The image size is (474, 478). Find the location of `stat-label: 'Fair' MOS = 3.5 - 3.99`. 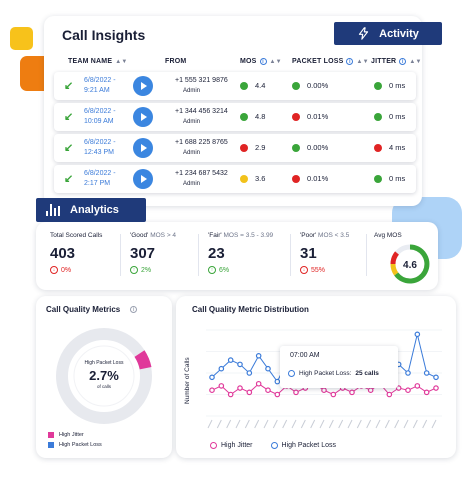

stat-label: 'Fair' MOS = 3.5 - 3.99 is located at coordinates (240, 235).